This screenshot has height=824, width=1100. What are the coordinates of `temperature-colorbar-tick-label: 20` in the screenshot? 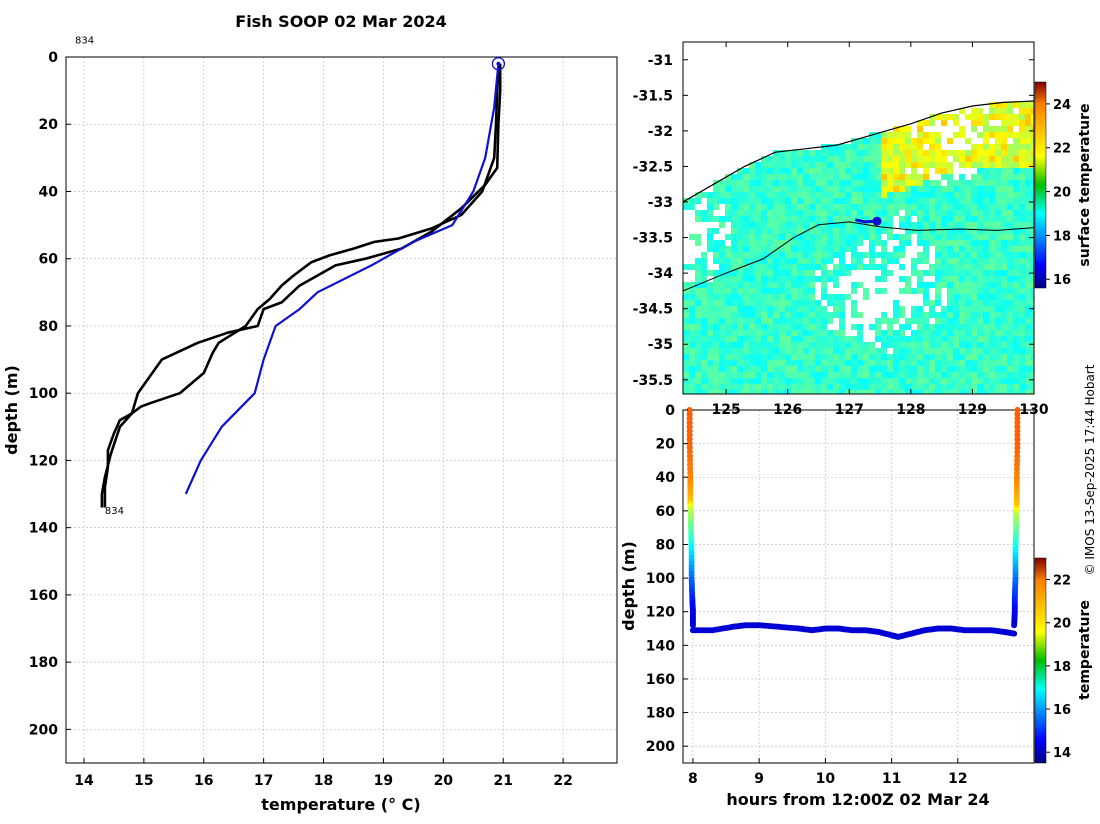 It's located at (1062, 624).